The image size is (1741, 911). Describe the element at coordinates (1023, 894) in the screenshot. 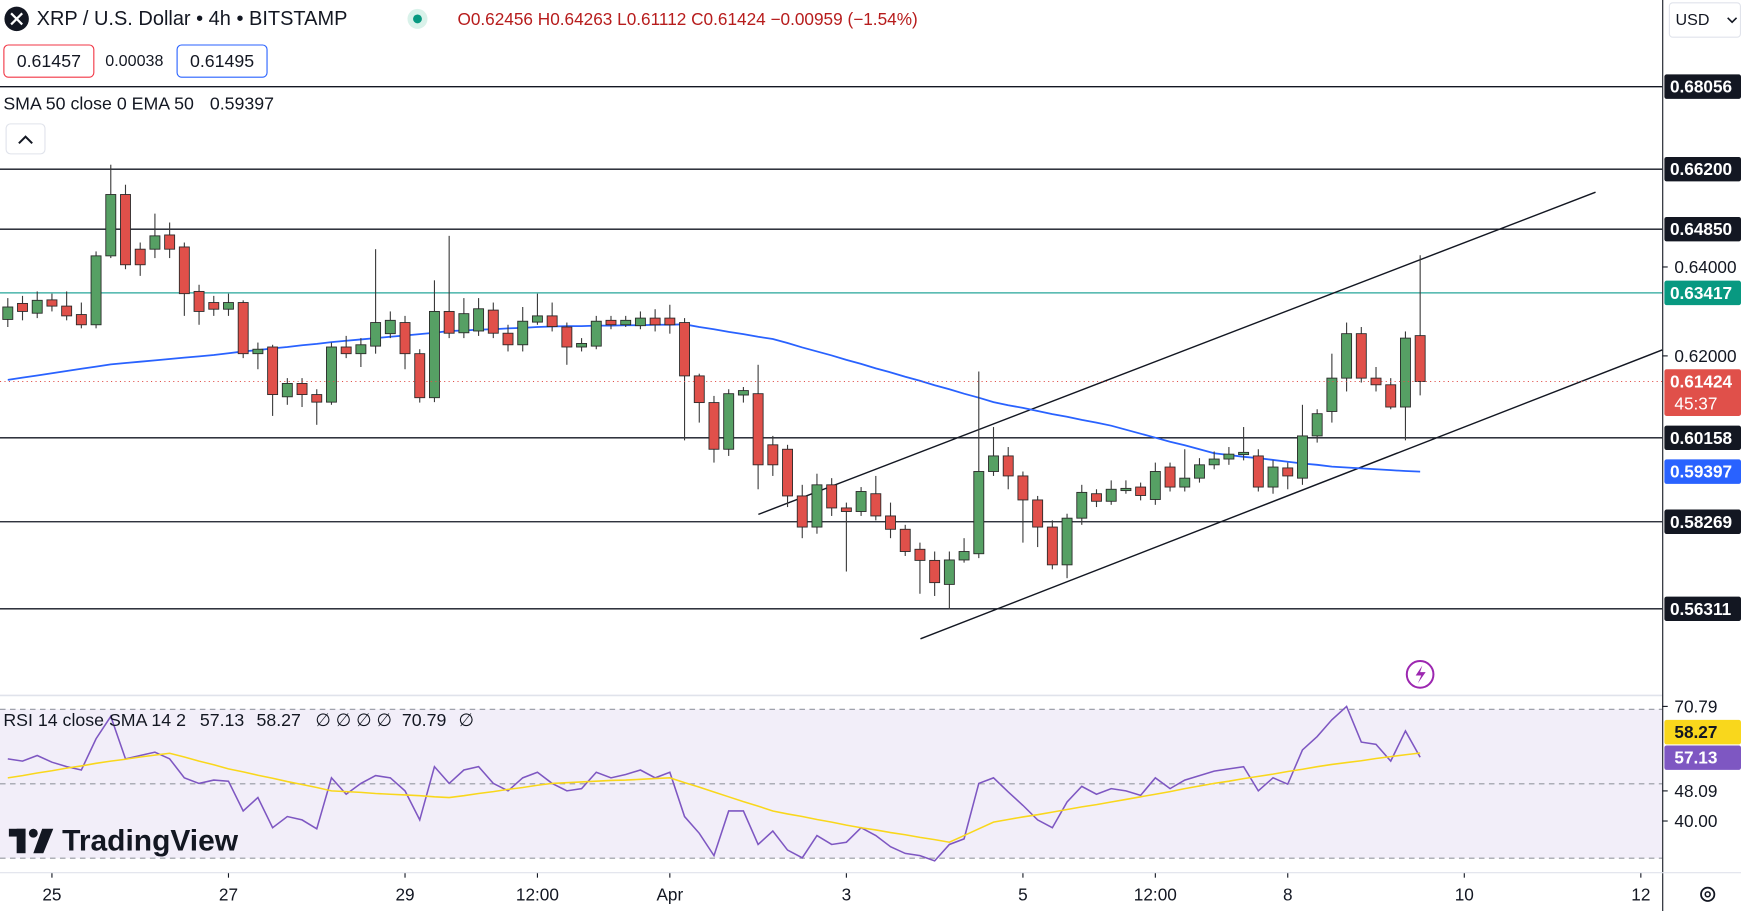

I see `x-tick-label: 5` at that location.